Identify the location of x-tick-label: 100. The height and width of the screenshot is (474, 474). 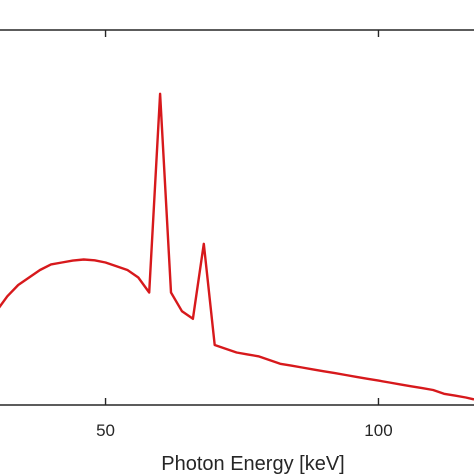
(378, 430).